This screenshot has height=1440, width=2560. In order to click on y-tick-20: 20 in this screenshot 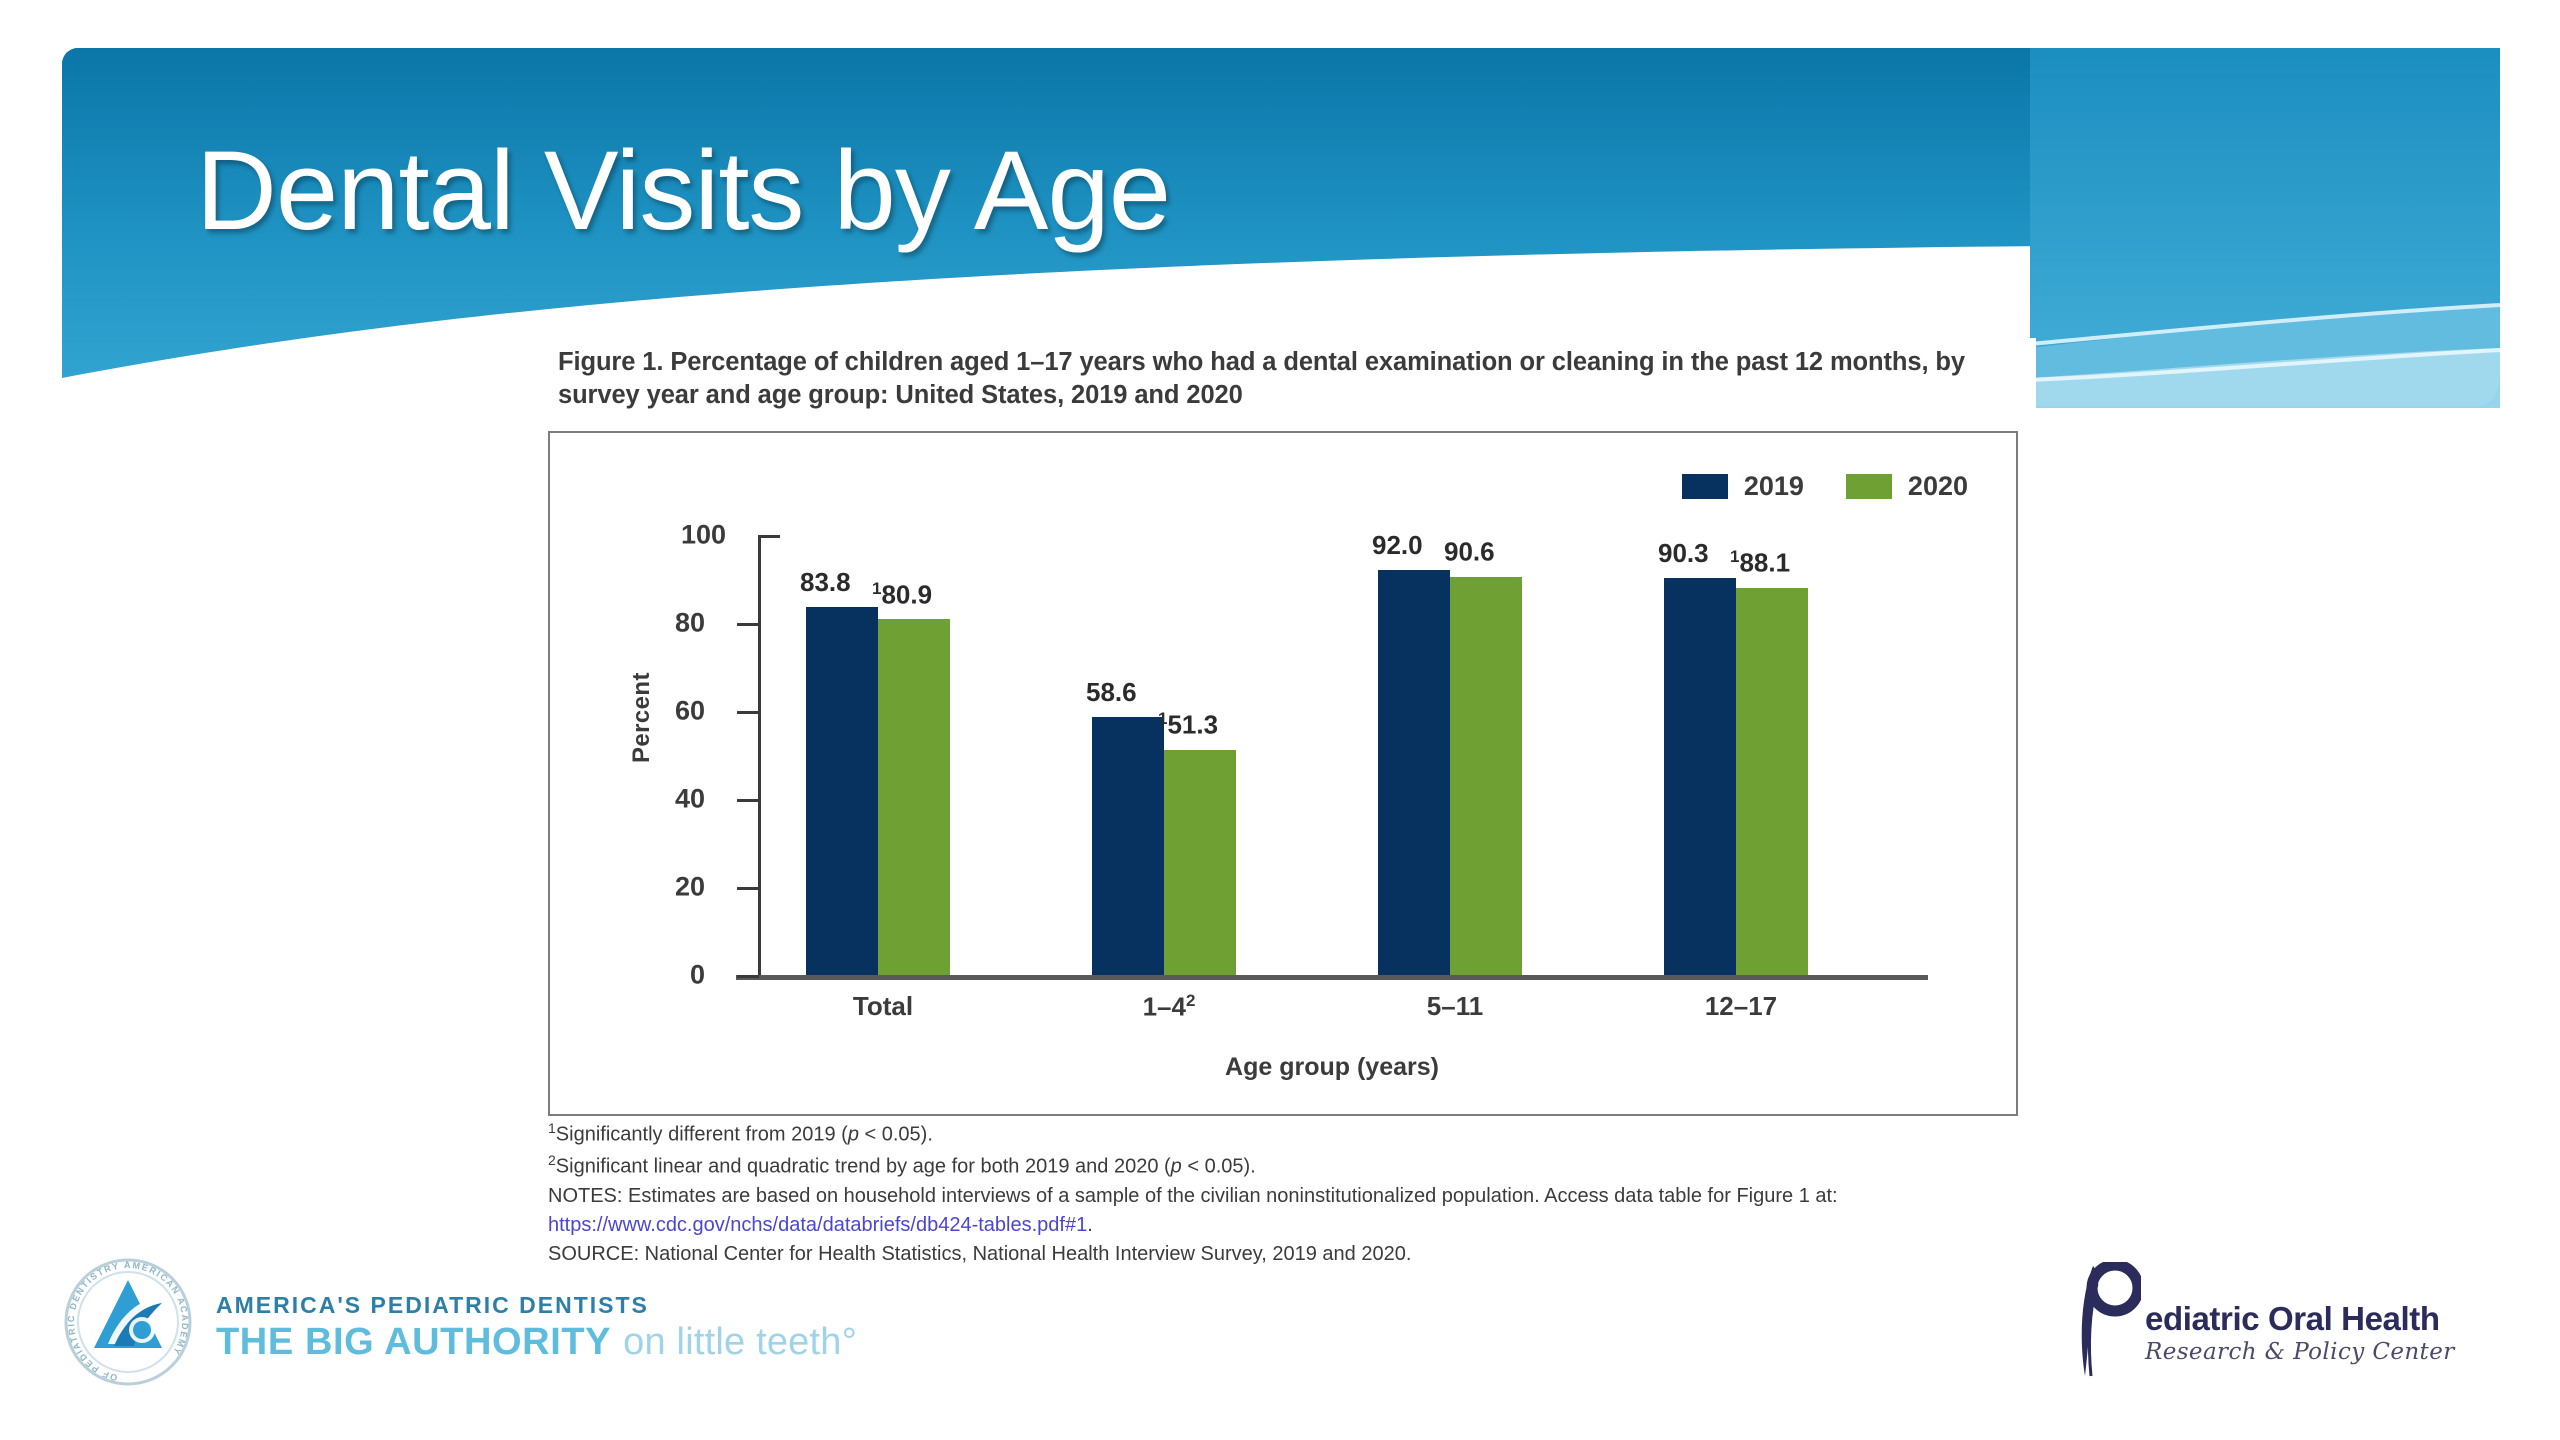, I will do `click(717, 887)`.